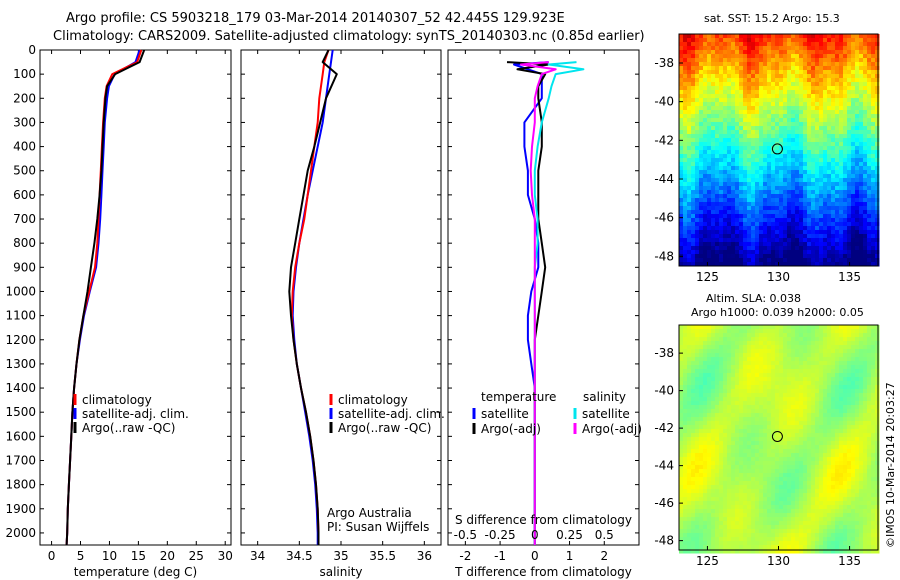  Describe the element at coordinates (20, 460) in the screenshot. I see `depth-tick-label: 1700` at that location.